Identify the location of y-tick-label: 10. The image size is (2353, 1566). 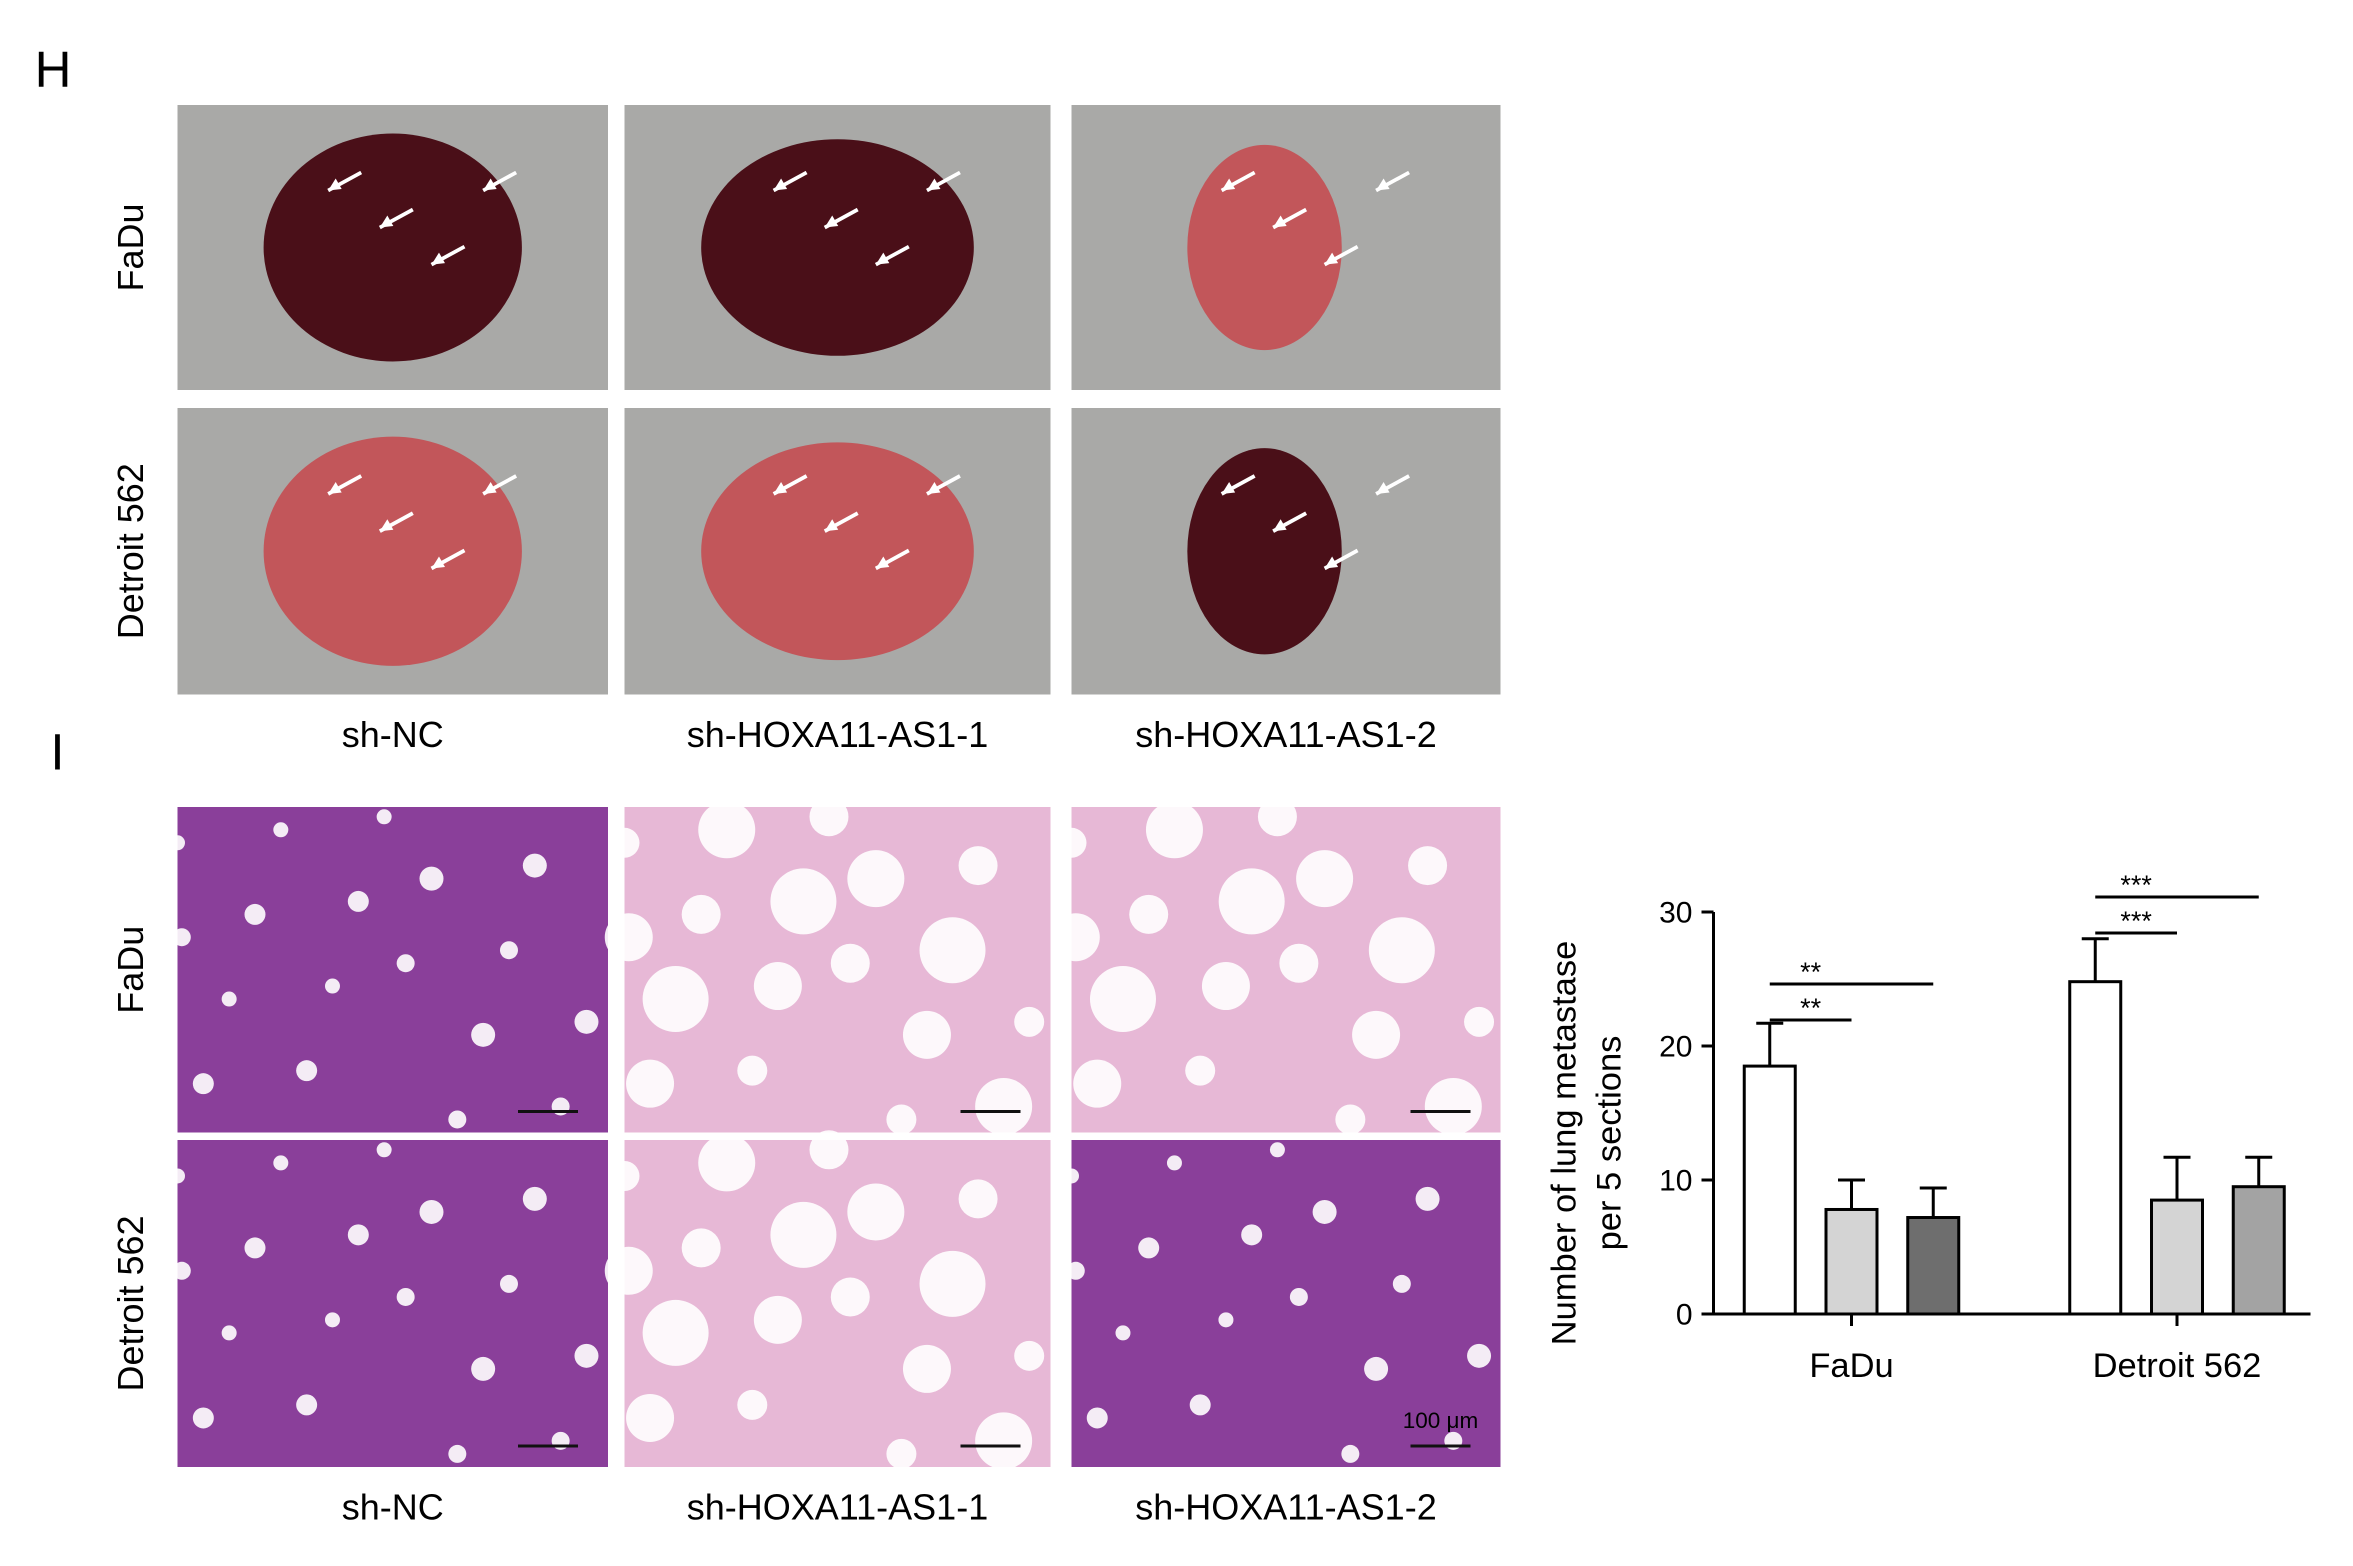
(1675, 1181).